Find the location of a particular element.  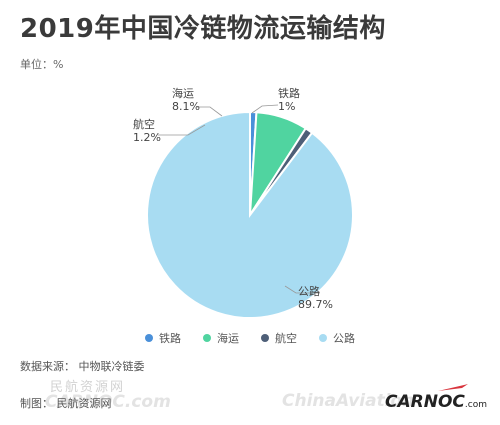

watermark-en: CARNOC.com is located at coordinates (108, 402).